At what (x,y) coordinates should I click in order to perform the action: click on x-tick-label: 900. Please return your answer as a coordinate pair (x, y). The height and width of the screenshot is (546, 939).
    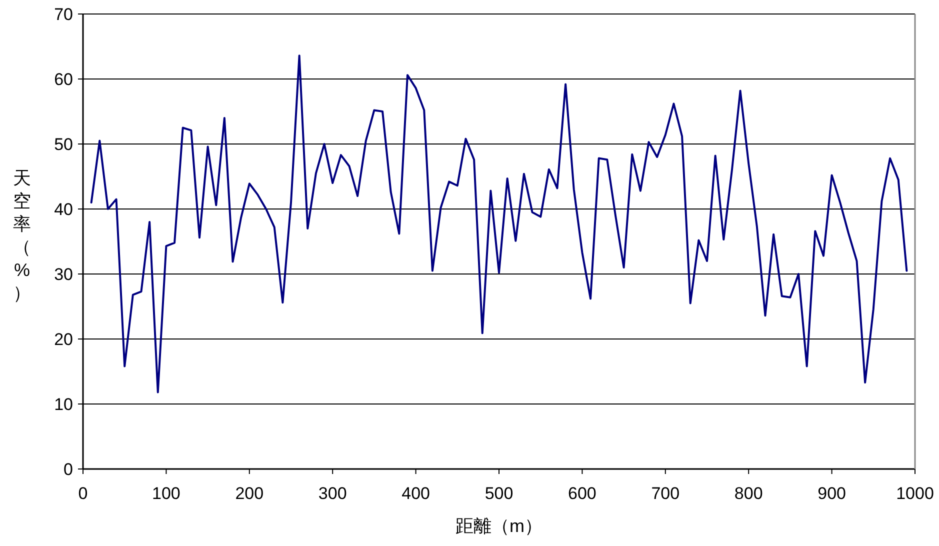
    Looking at the image, I should click on (832, 493).